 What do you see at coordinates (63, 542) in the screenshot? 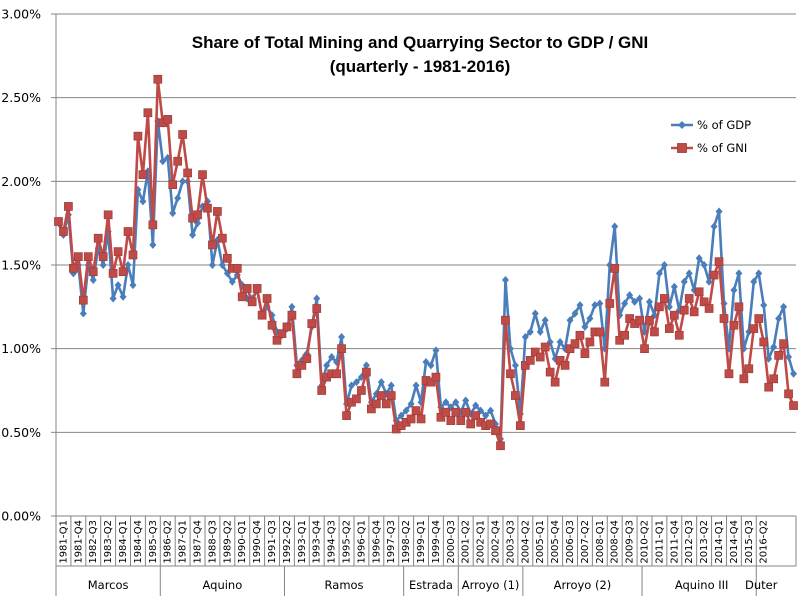
I see `x-tick-label: 1981-Q1` at bounding box center [63, 542].